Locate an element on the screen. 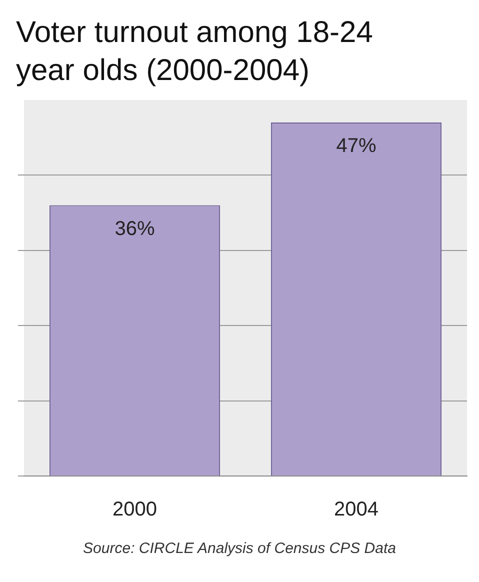 This screenshot has height=582, width=479. chart-title: Voter turnout among 18-24 year olds (2000-2004) is located at coordinates (194, 52).